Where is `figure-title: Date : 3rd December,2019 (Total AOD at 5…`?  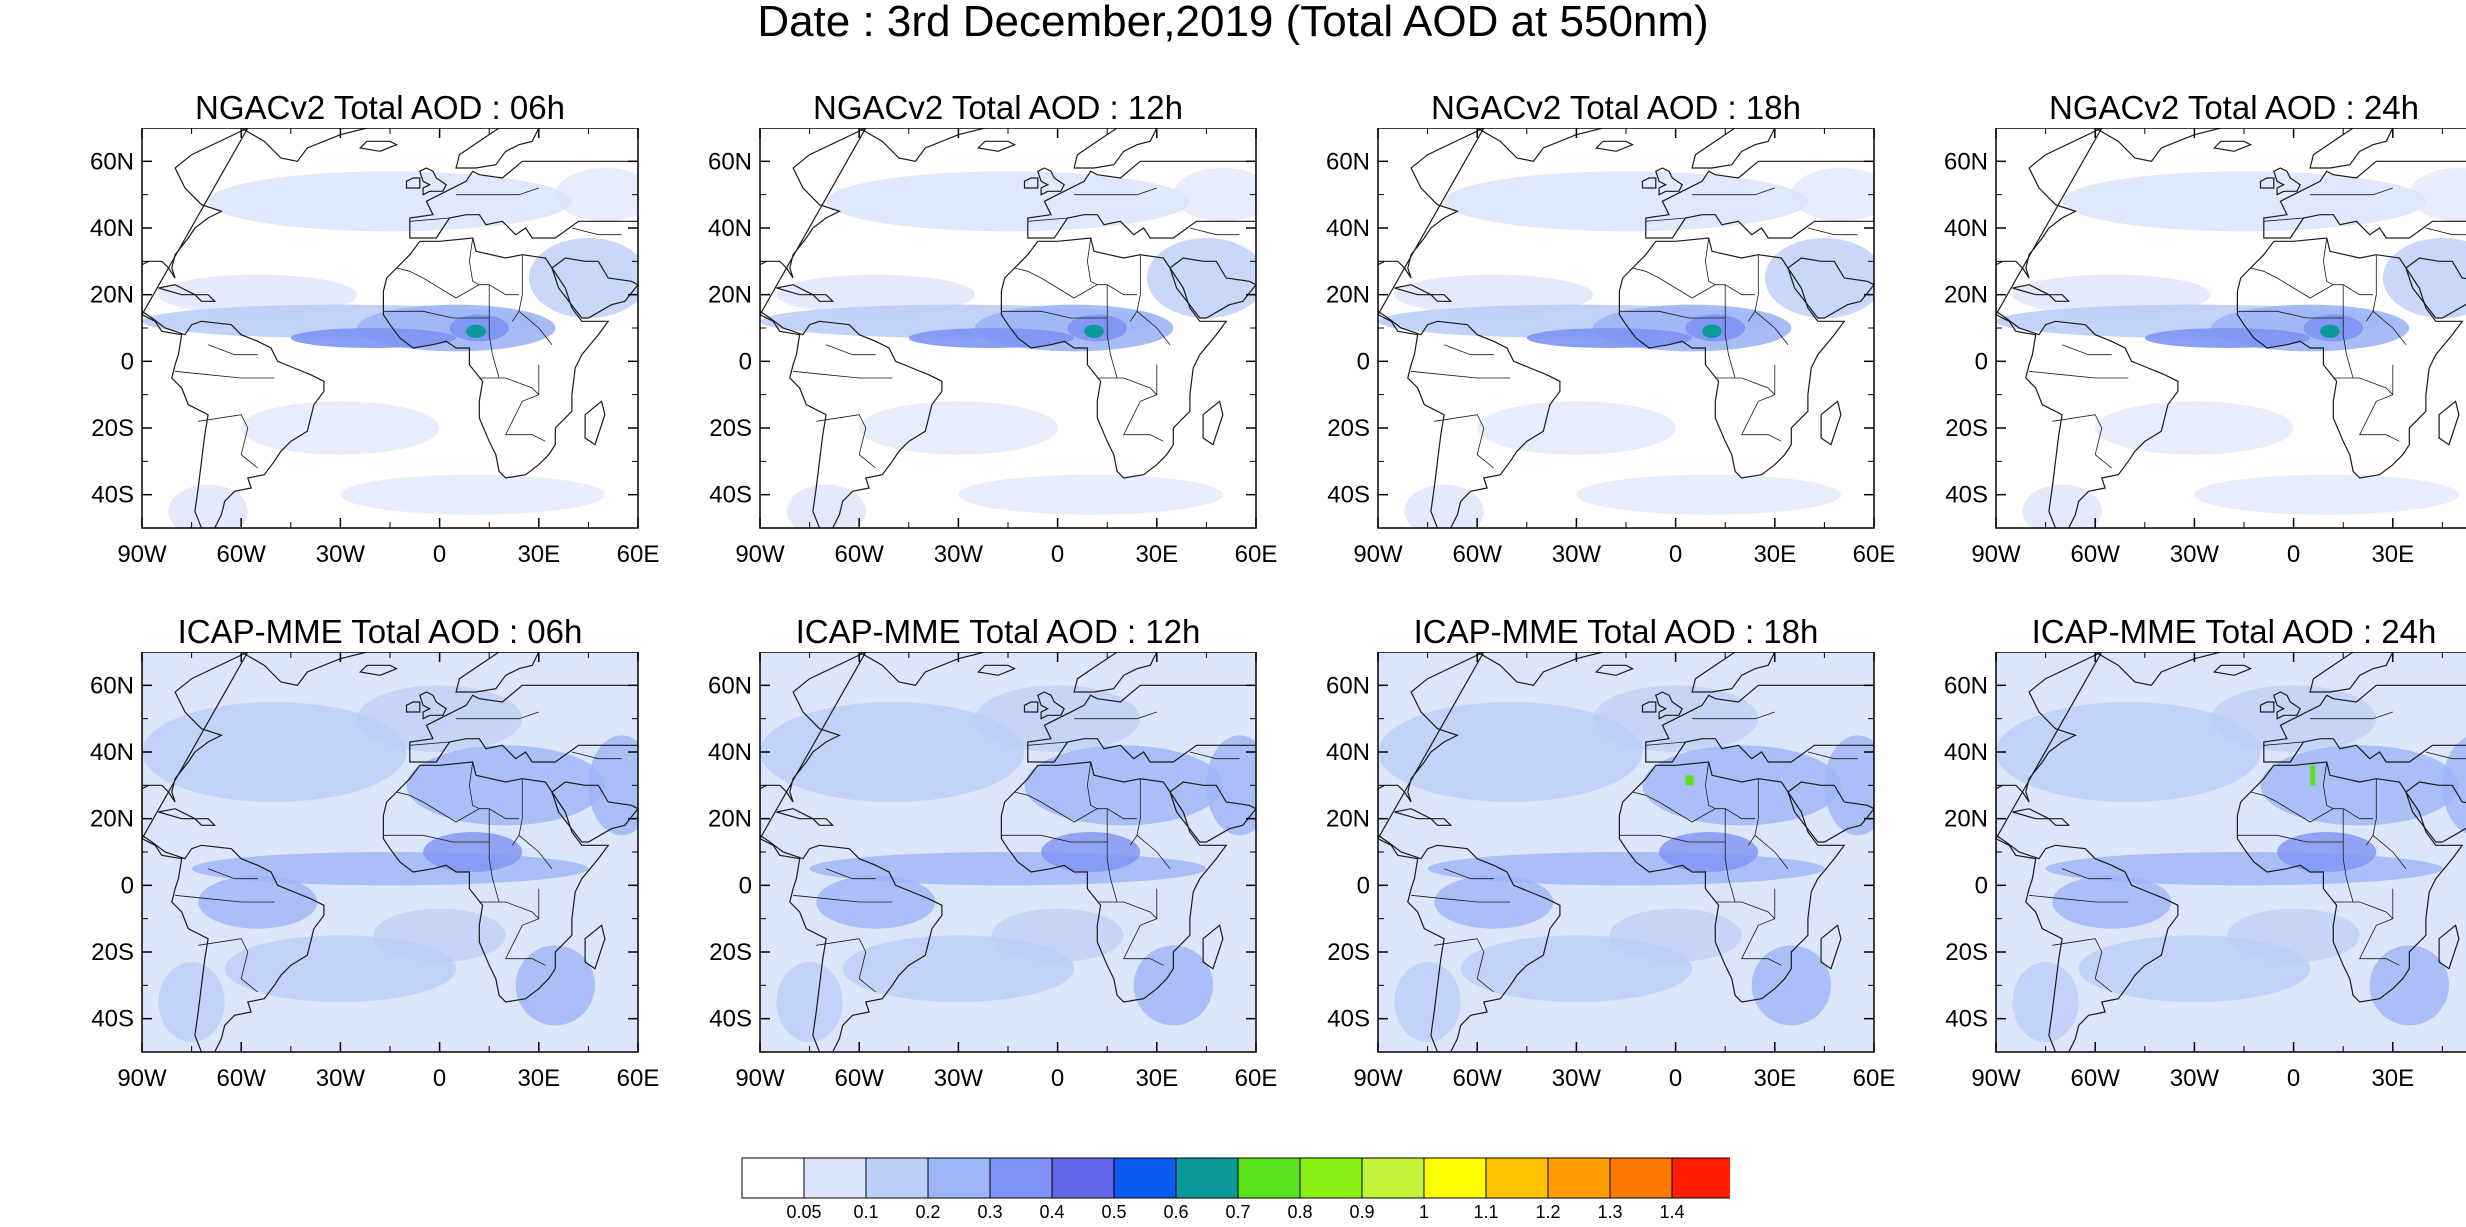 figure-title: Date : 3rd December,2019 (Total AOD at 5… is located at coordinates (1233, 23).